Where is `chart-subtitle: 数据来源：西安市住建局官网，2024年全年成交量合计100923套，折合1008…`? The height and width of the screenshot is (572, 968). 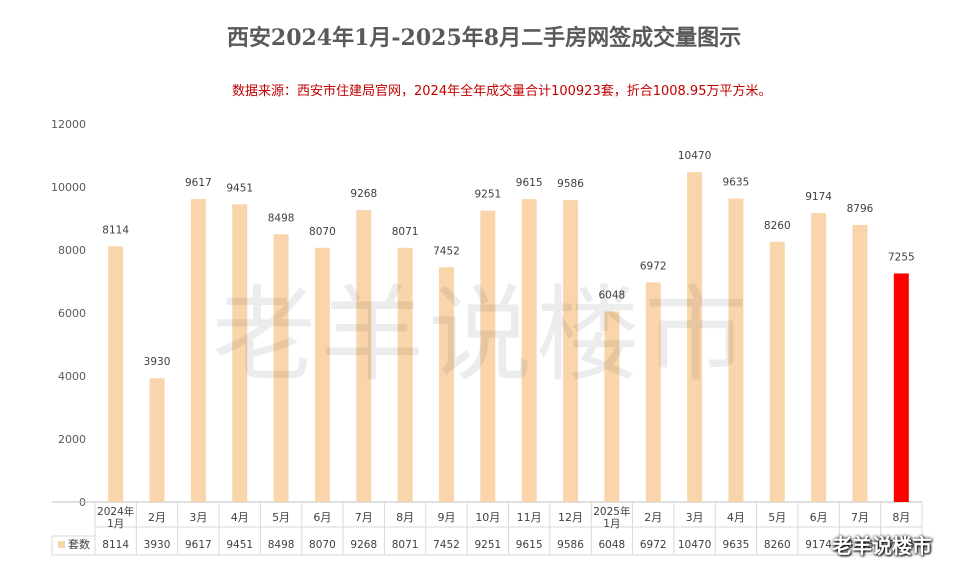 chart-subtitle: 数据来源：西安市住建局官网，2024年全年成交量合计100923套，折合1008… is located at coordinates (502, 91).